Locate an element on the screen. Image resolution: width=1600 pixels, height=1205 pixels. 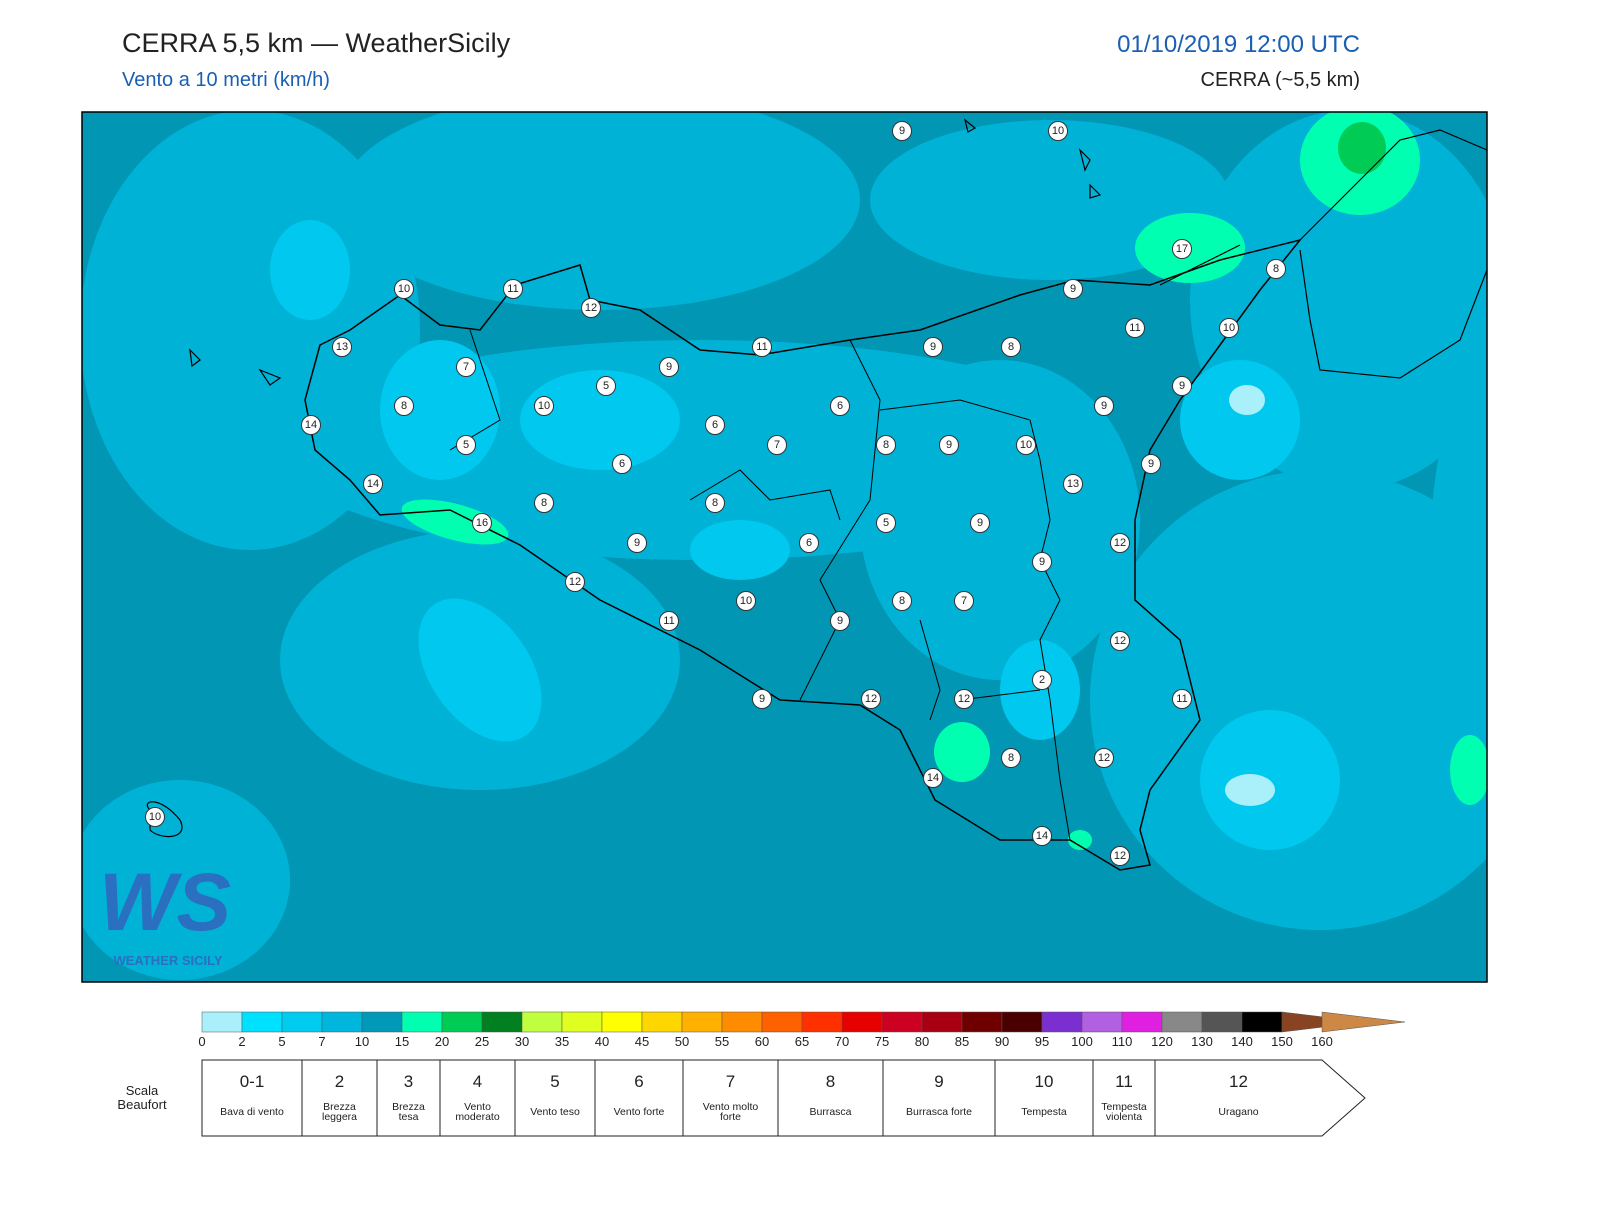
colorbar-tick-label: 100 is located at coordinates (1082, 1041).